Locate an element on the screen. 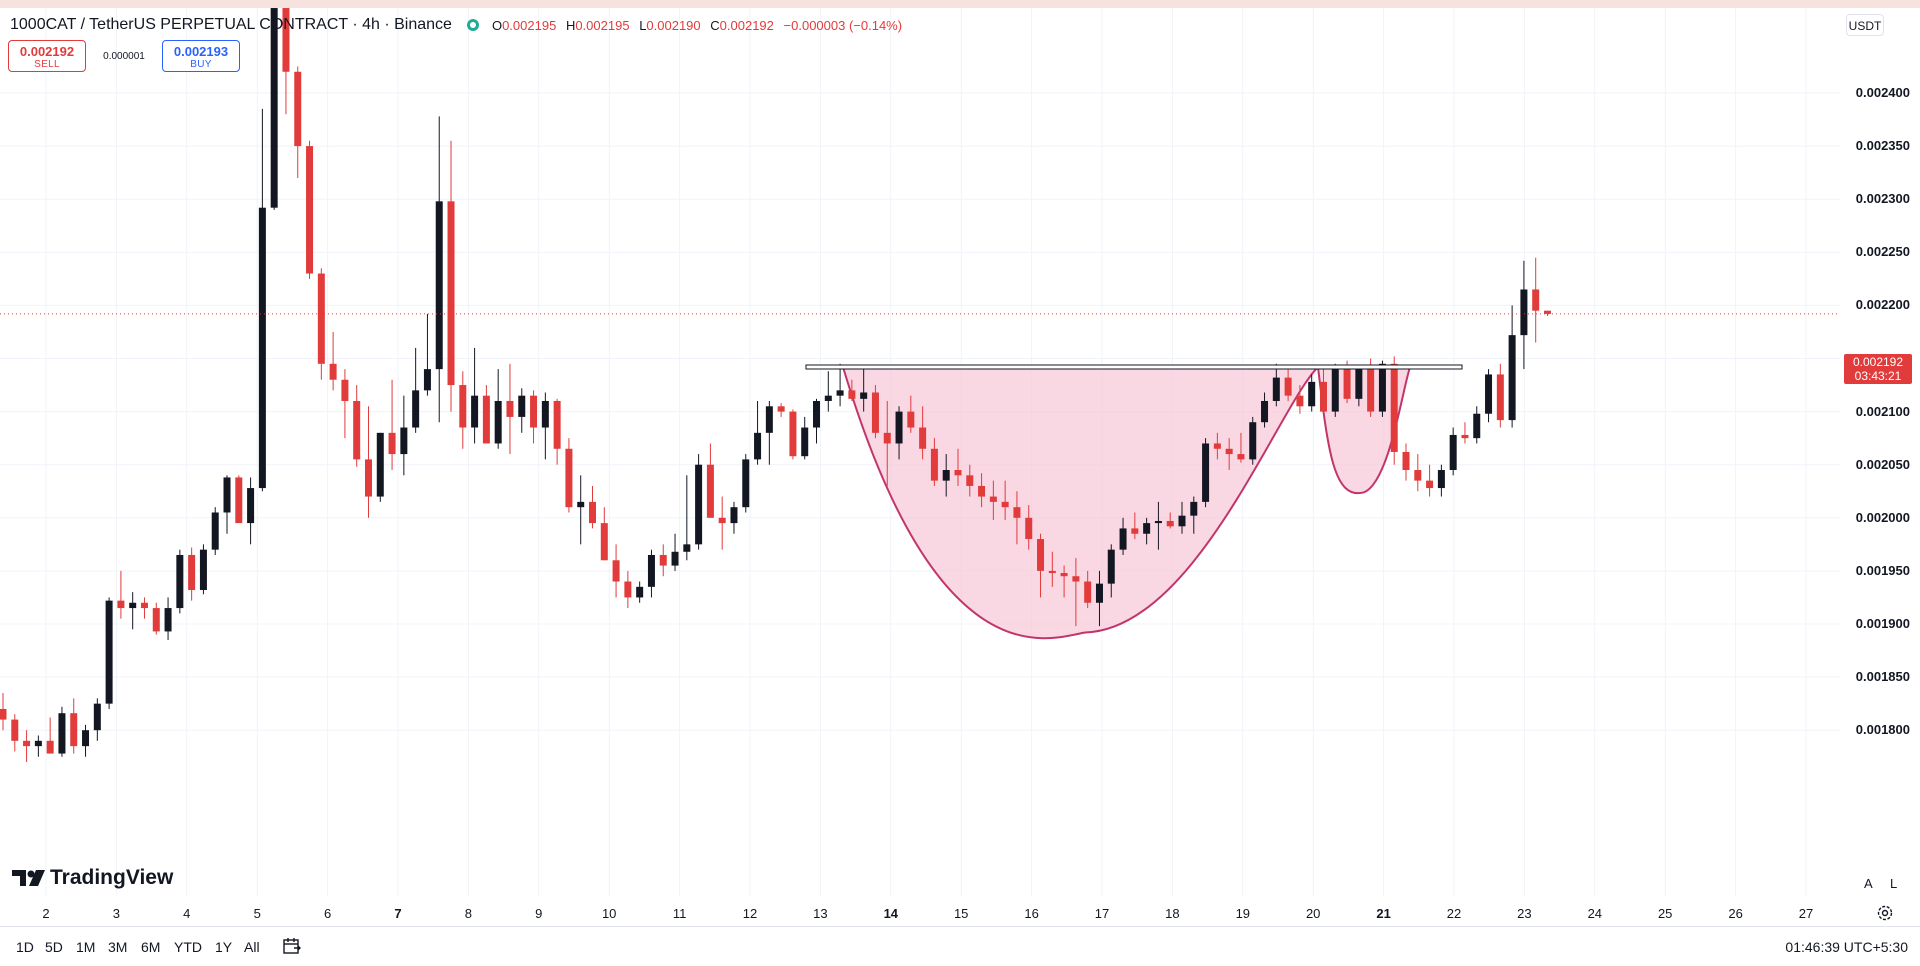 This screenshot has height=966, width=1920. range-1d-button: 1D is located at coordinates (25, 947).